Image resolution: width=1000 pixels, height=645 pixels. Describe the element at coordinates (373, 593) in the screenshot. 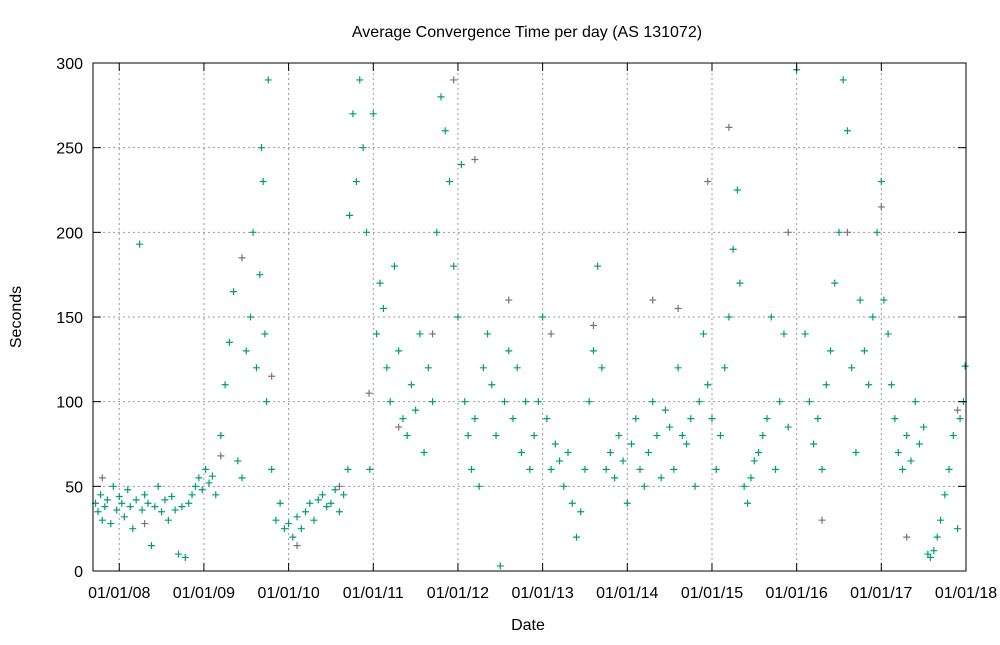

I see `x-tick-label: 01/01/11` at that location.